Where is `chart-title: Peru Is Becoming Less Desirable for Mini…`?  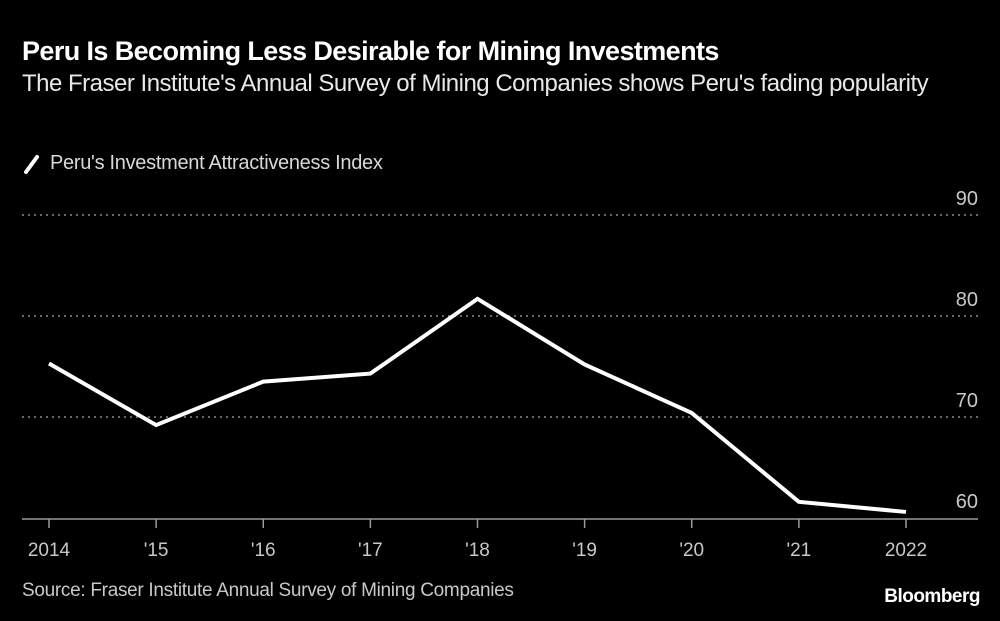
chart-title: Peru Is Becoming Less Desirable for Mini… is located at coordinates (370, 51).